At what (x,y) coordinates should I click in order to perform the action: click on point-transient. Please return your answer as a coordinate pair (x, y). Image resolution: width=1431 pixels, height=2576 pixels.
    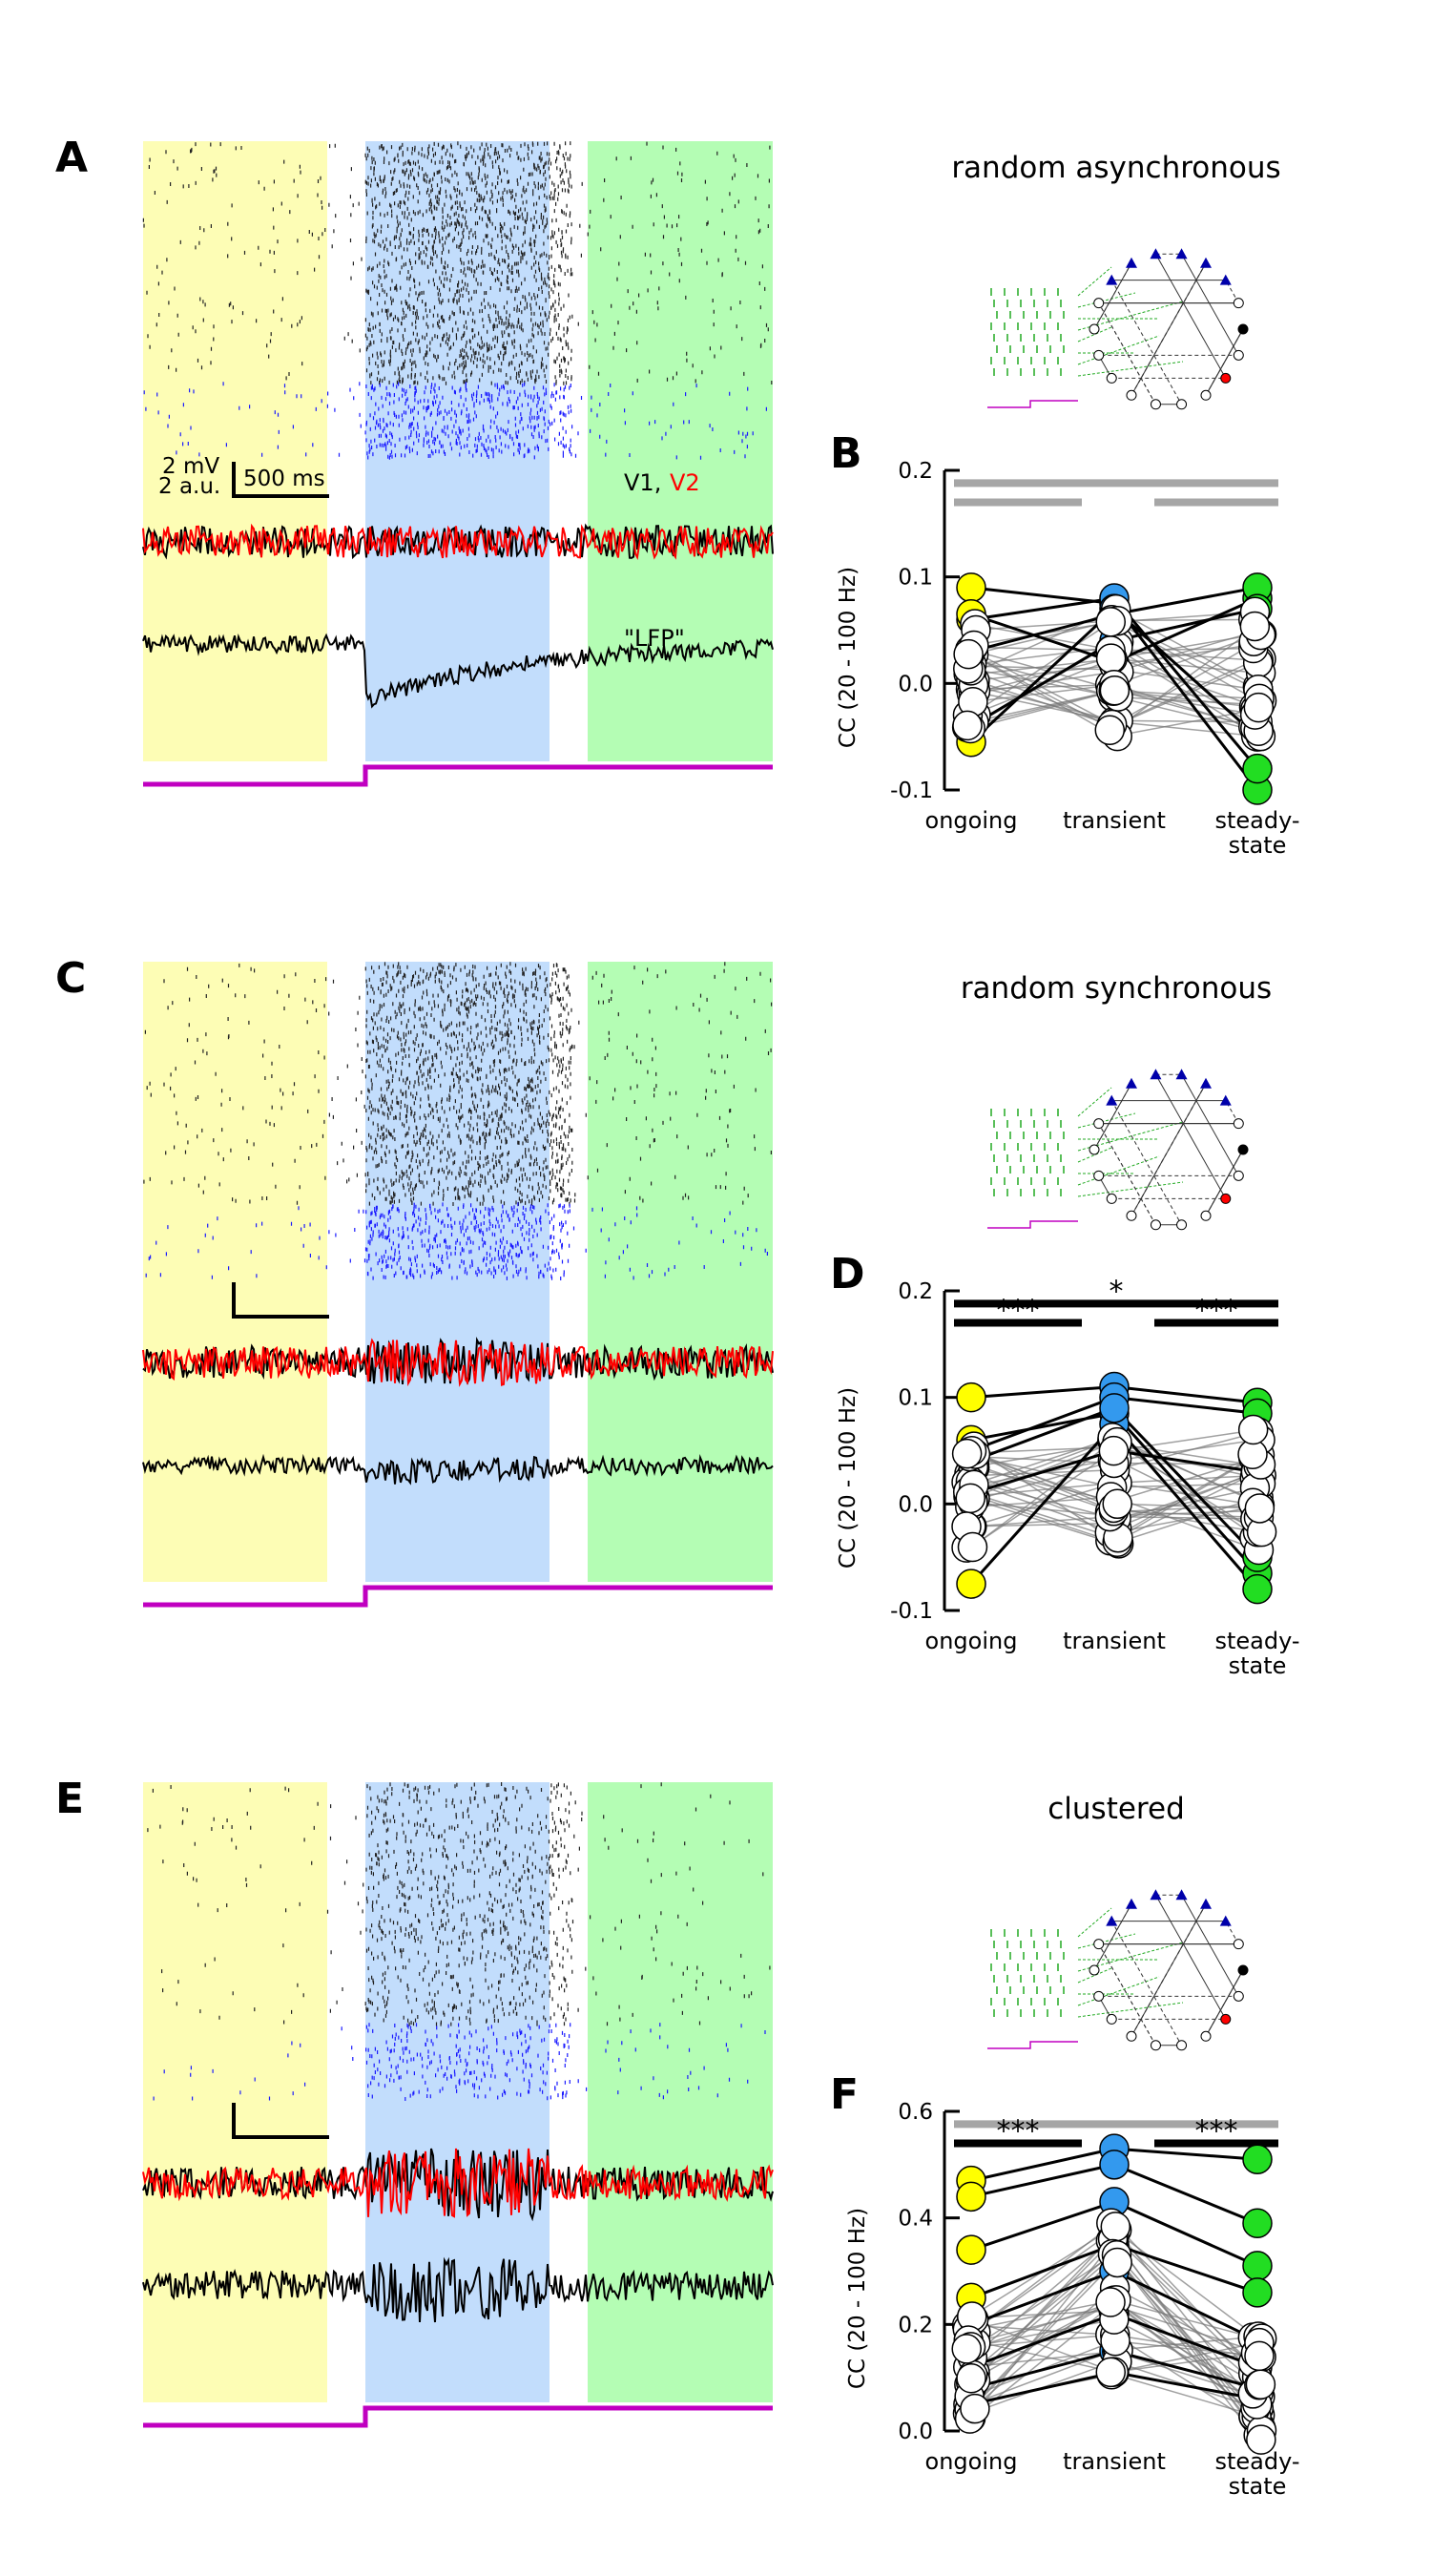
    Looking at the image, I should click on (1114, 1408).